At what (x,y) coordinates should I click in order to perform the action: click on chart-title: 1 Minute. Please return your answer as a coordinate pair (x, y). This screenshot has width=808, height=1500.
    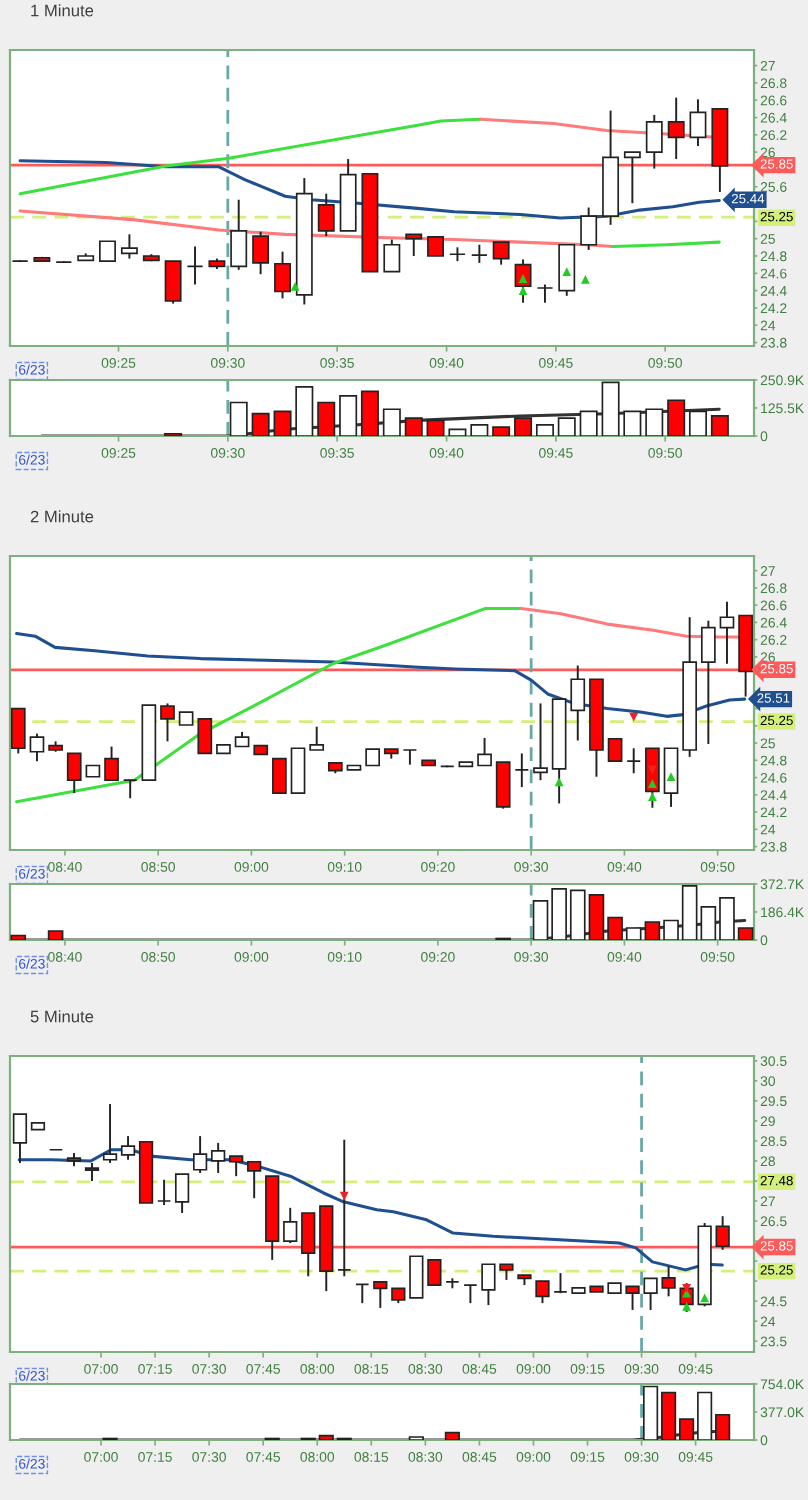
    Looking at the image, I should click on (62, 10).